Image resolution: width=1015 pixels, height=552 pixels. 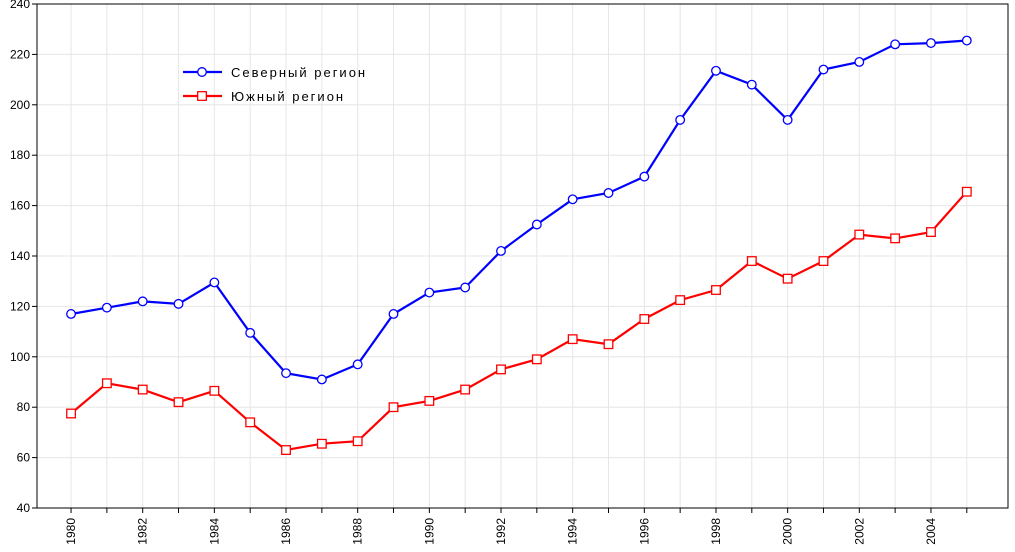 I want to click on x-tick-label: 1986, so click(x=286, y=531).